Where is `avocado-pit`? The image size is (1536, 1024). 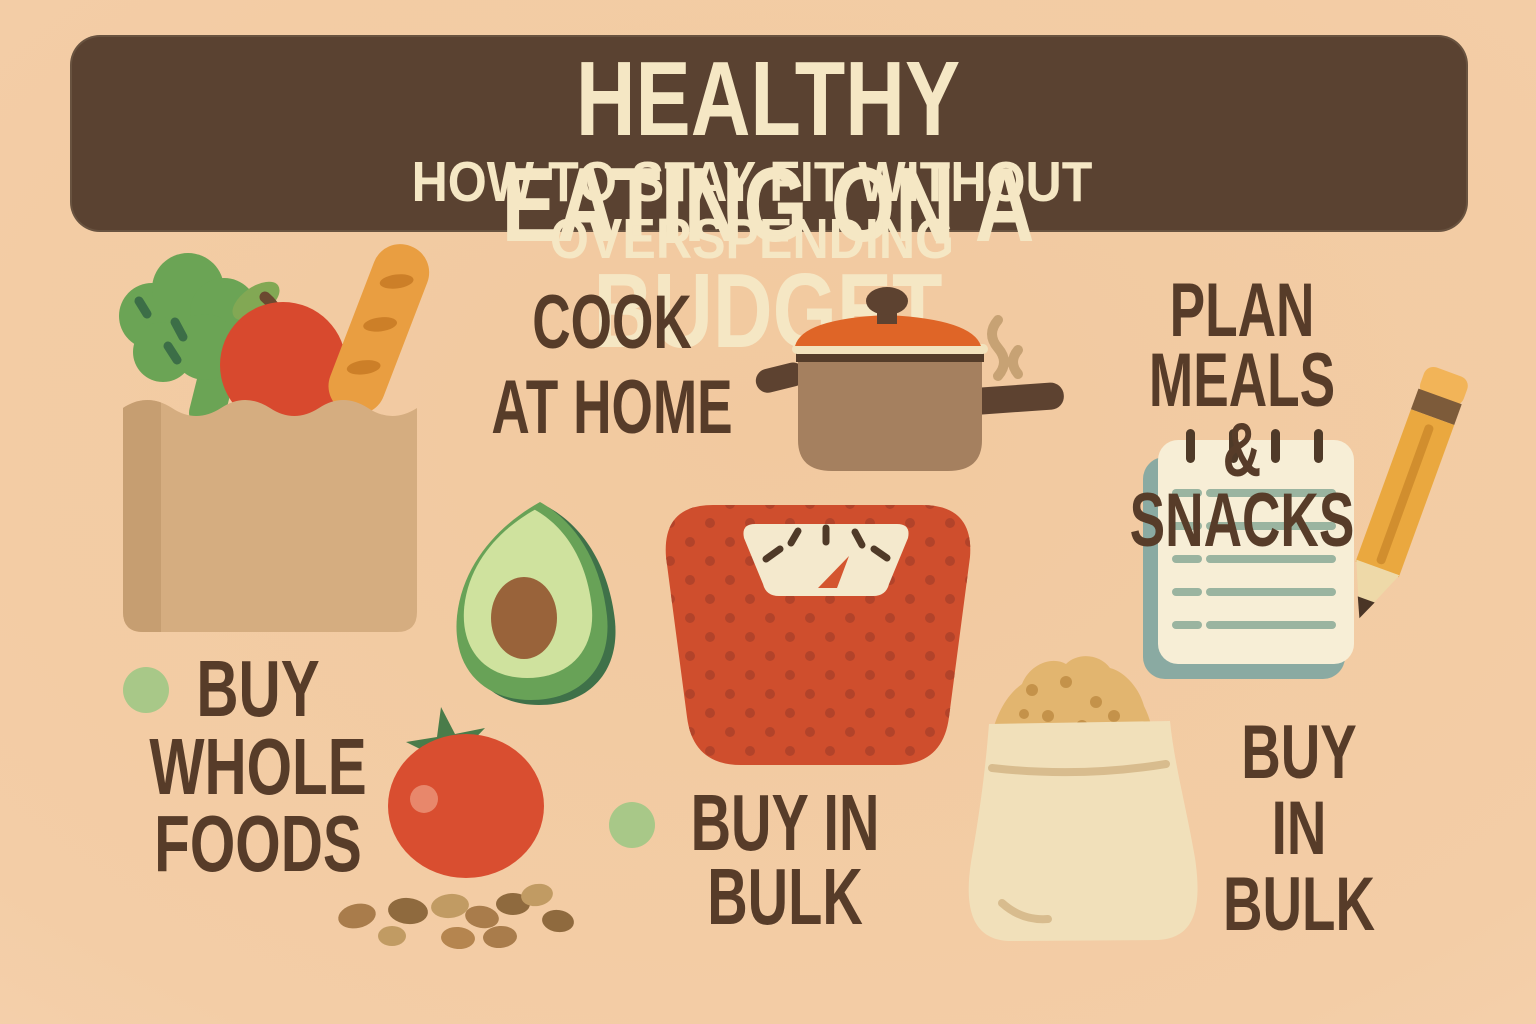 avocado-pit is located at coordinates (524, 618).